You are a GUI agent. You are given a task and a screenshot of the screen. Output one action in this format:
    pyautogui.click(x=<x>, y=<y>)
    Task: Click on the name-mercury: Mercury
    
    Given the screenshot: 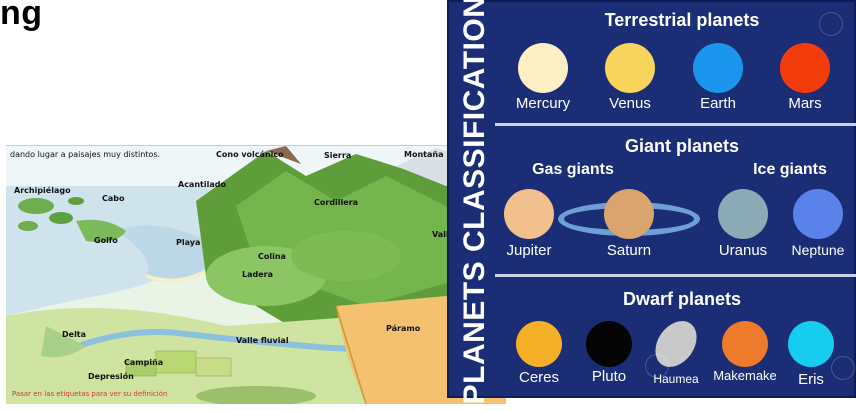 What is the action you would take?
    pyautogui.click(x=543, y=103)
    